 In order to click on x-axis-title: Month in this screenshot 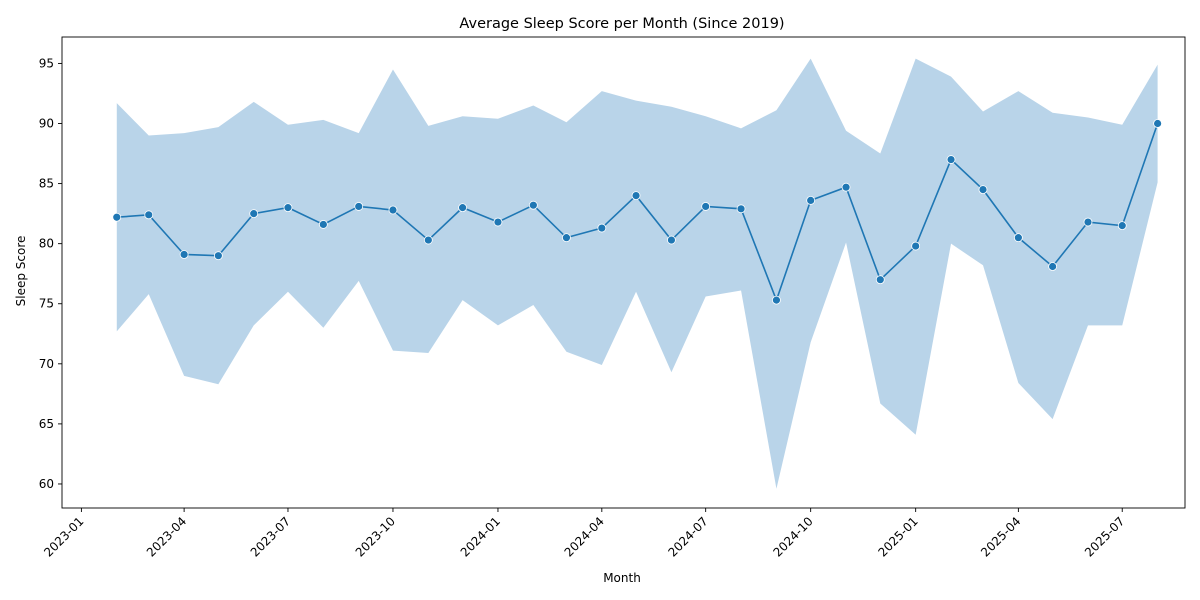, I will do `click(622, 578)`.